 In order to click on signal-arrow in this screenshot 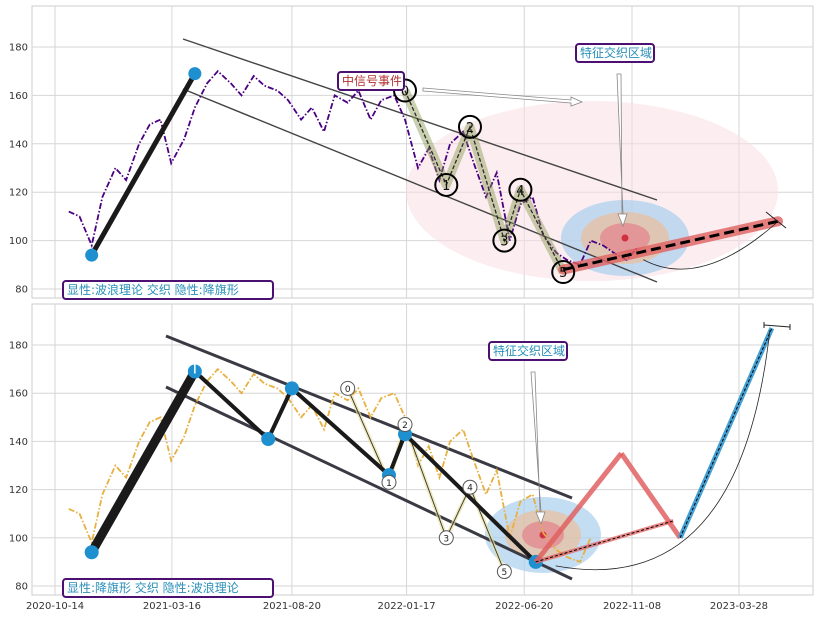, I will do `click(503, 97)`.